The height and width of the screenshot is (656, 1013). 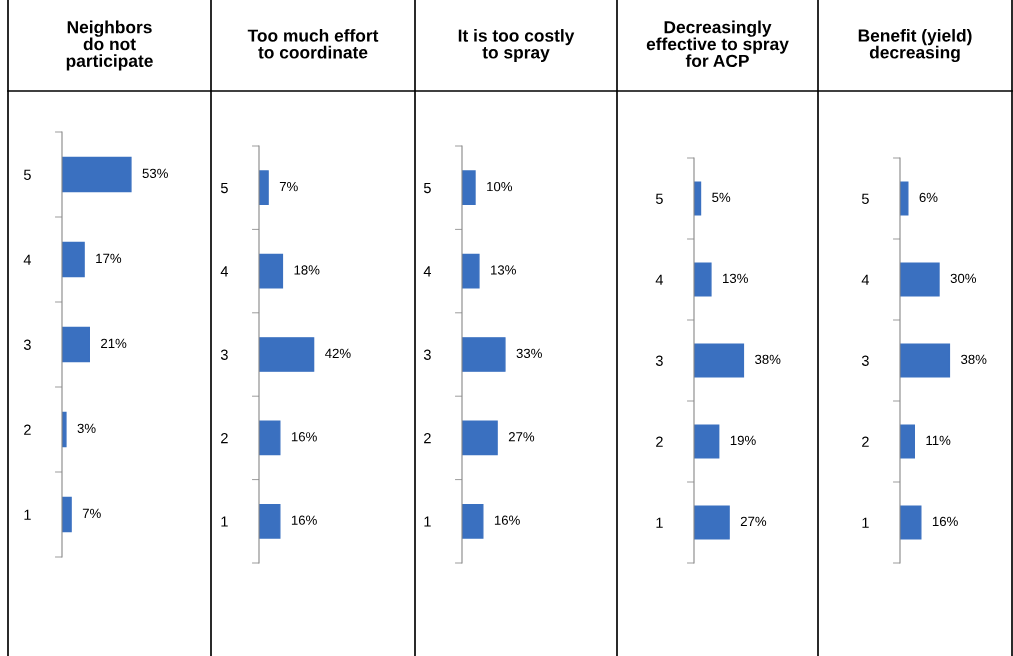 What do you see at coordinates (516, 45) in the screenshot?
I see `chart-title: It is too costly to spray` at bounding box center [516, 45].